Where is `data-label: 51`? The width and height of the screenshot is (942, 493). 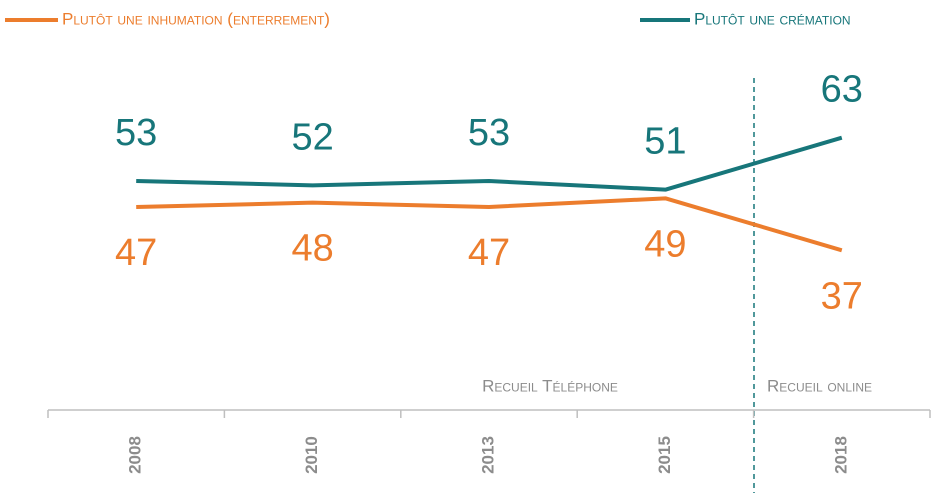 data-label: 51 is located at coordinates (665, 142).